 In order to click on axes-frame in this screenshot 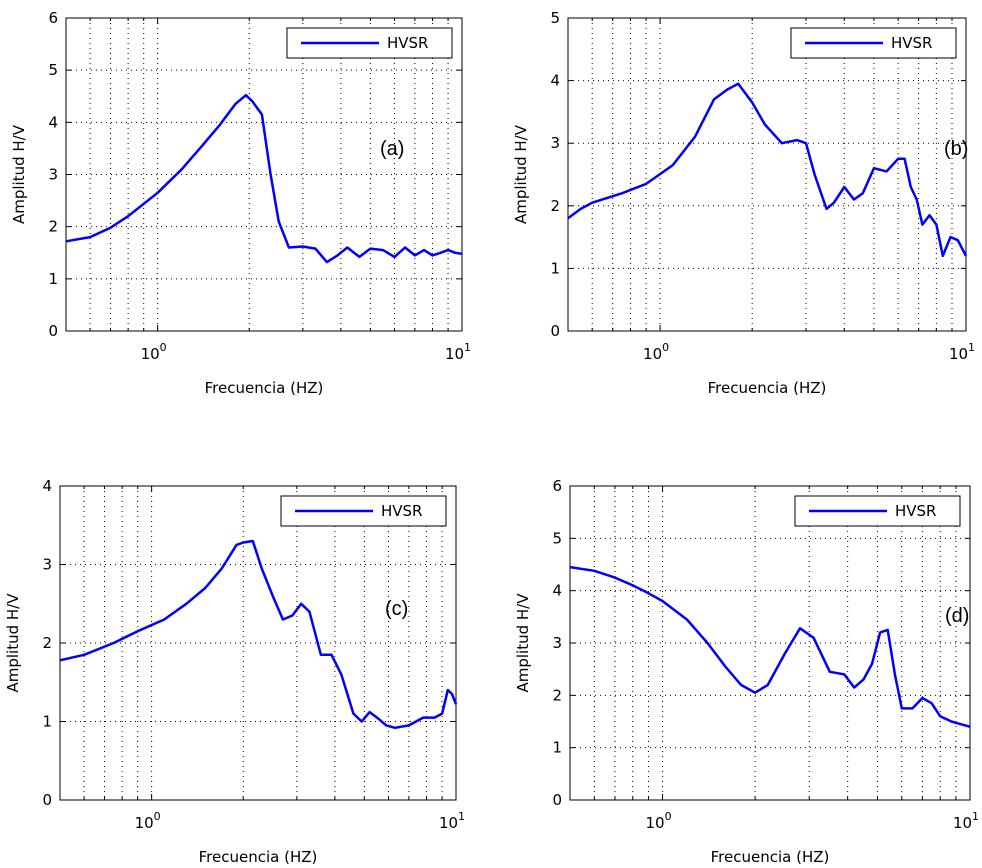, I will do `click(767, 174)`.